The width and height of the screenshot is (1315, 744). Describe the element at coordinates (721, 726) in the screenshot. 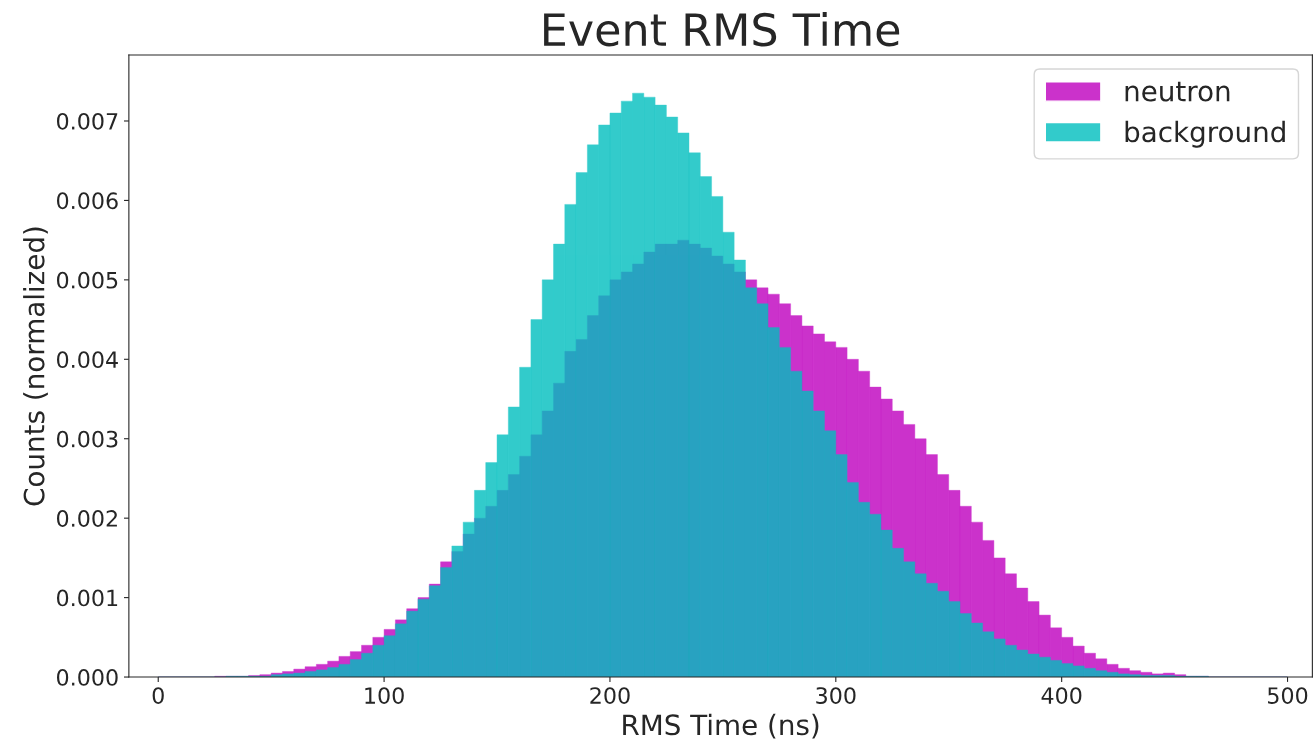

I see `x-axis-title: RMS Time (ns)` at that location.